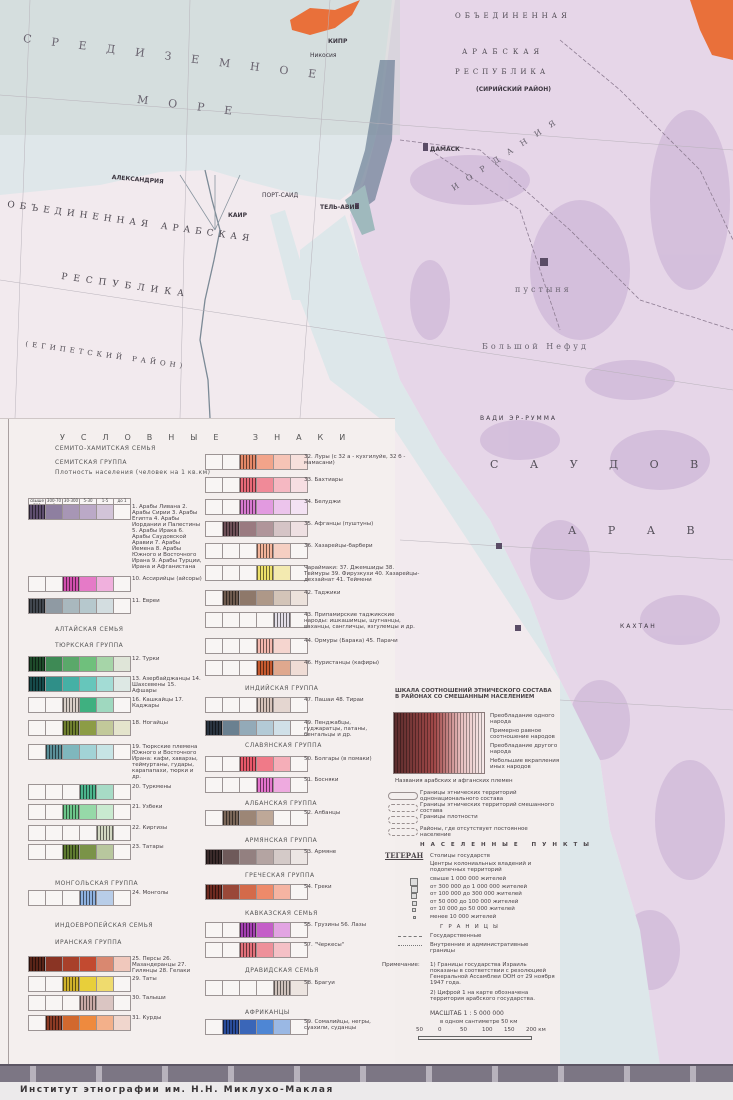  Describe the element at coordinates (342, 663) in the screenshot. I see `legend-item-label: 46. Нуристанцы (кафиры)` at that location.